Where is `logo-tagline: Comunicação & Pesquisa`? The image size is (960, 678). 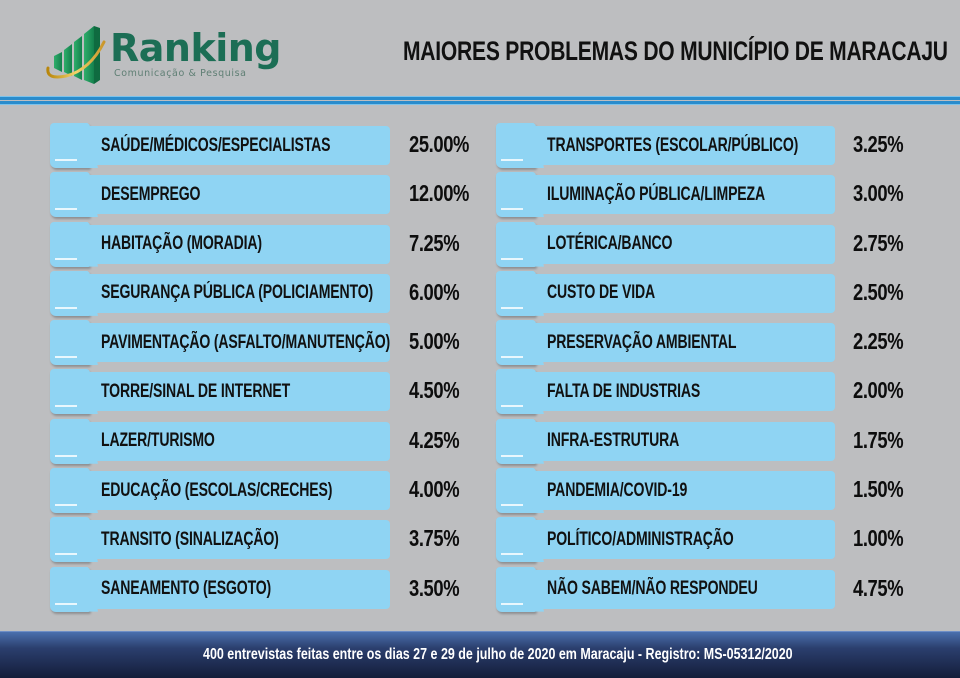
logo-tagline: Comunicação & Pesquisa is located at coordinates (180, 73).